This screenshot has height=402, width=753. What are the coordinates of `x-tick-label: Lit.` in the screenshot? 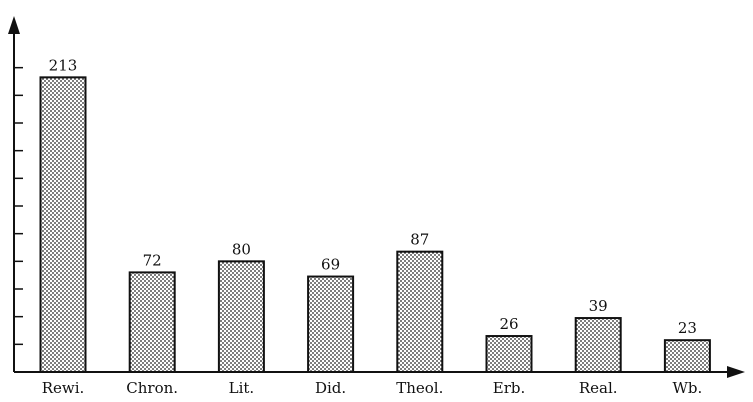 It's located at (242, 388).